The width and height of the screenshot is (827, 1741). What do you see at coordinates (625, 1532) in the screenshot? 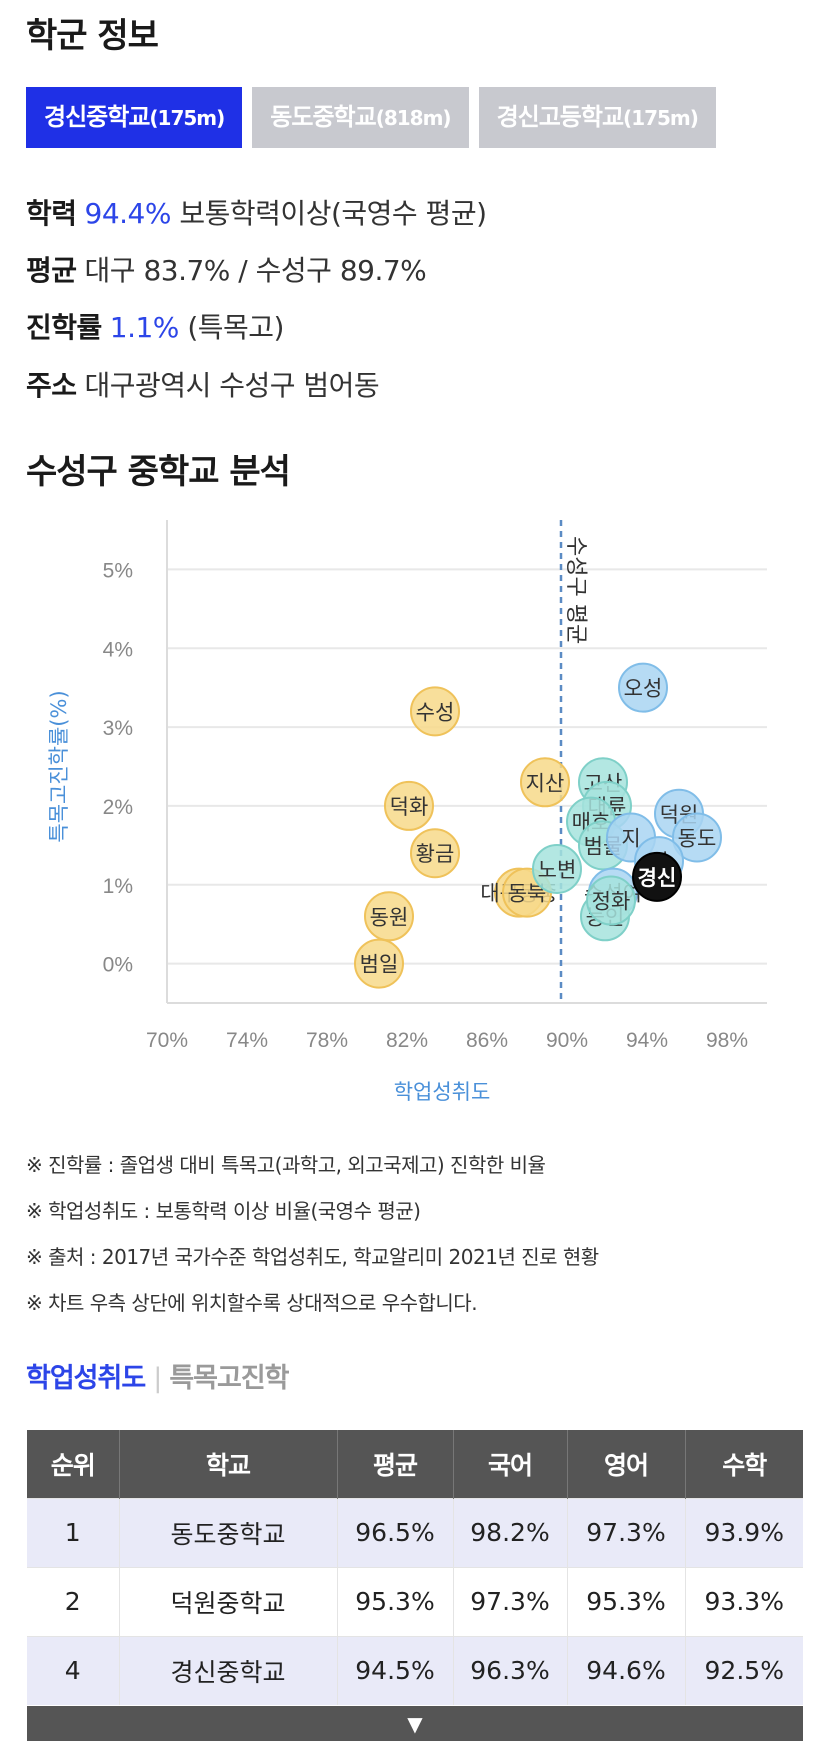
I see `cell-english: 97.3%` at bounding box center [625, 1532].